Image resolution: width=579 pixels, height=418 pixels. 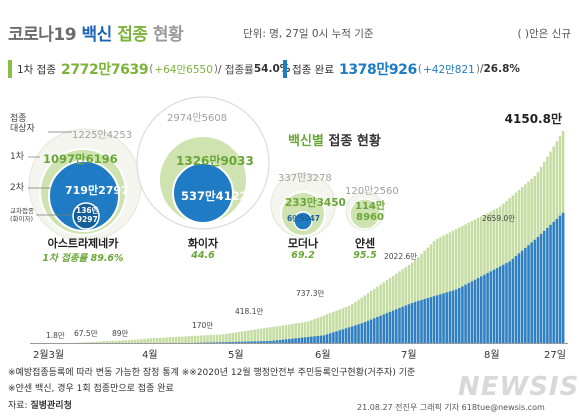 What do you see at coordinates (91, 389) in the screenshot?
I see `footnote-2: ※얀센 백신, 경우 1회 접종만으로 접종 완료` at bounding box center [91, 389].